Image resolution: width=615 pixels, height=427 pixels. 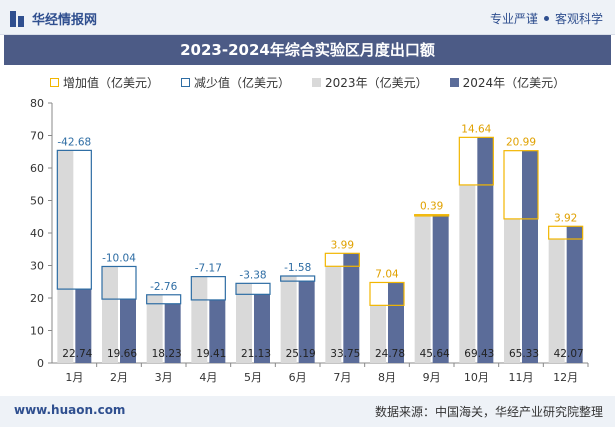 What do you see at coordinates (513, 19) in the screenshot?
I see `slogan-left: 专业严谨` at bounding box center [513, 19].